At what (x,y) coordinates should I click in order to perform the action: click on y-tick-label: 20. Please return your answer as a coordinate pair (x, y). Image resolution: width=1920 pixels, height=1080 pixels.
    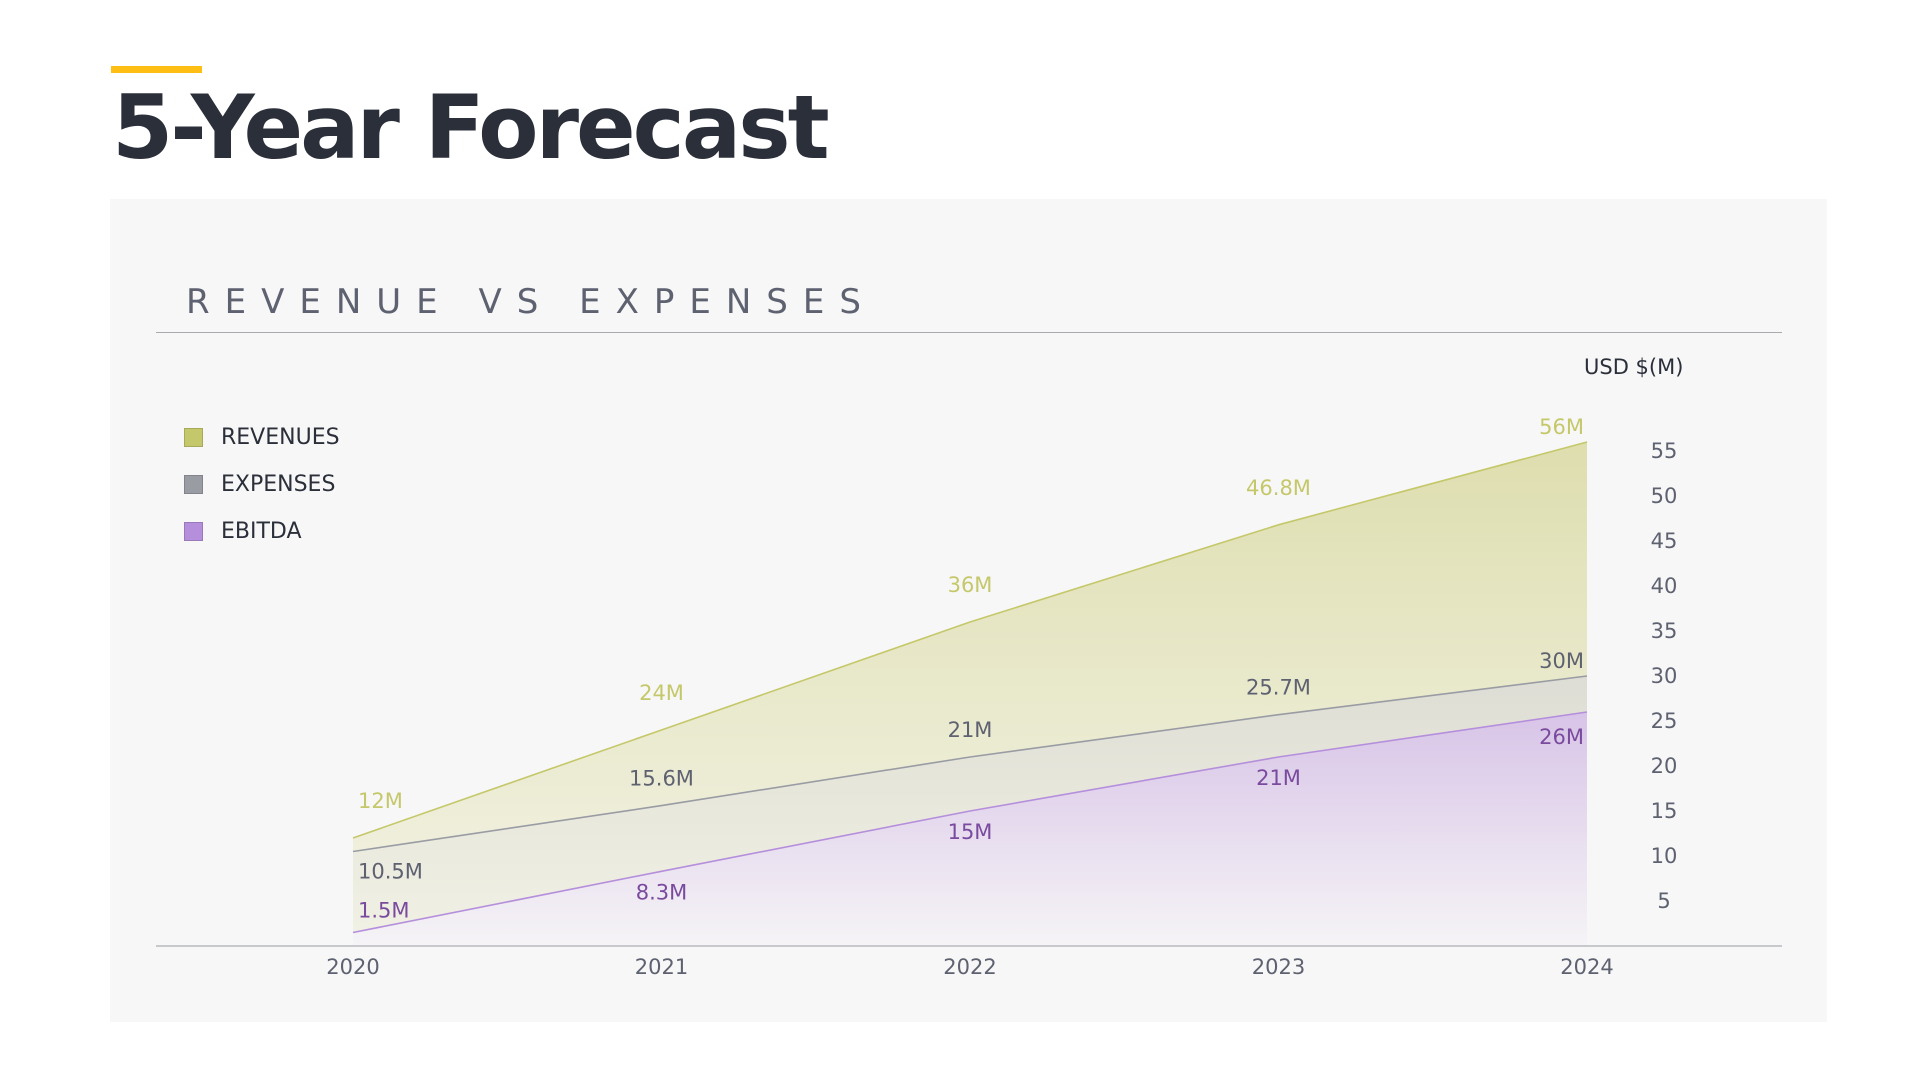
    Looking at the image, I should click on (1664, 766).